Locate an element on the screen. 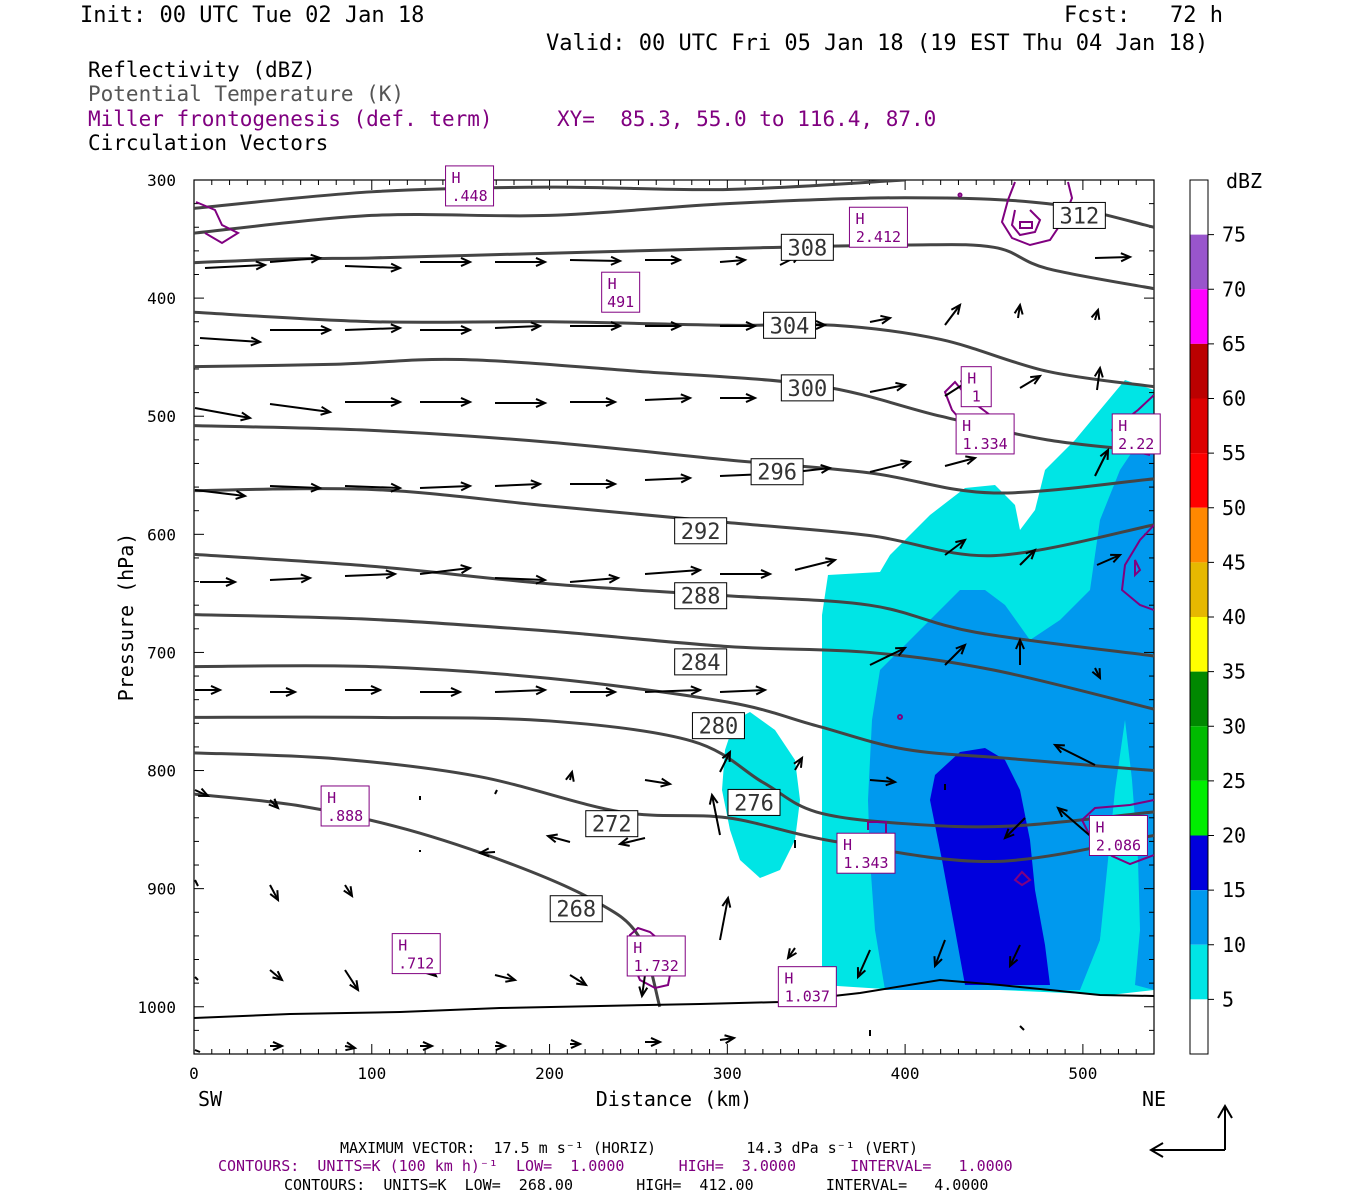 Image resolution: width=1350 pixels, height=1200 pixels. frontogenesis-max-value: 1.343 is located at coordinates (865, 863).